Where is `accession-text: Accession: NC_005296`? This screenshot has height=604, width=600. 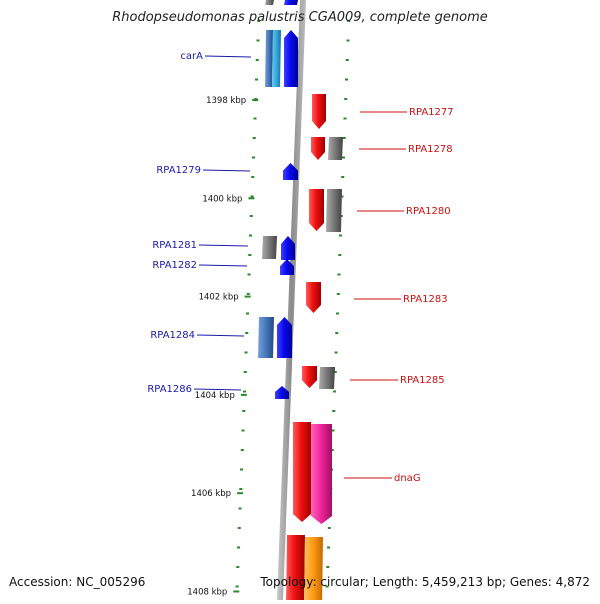
accession-text: Accession: NC_005296 is located at coordinates (77, 582).